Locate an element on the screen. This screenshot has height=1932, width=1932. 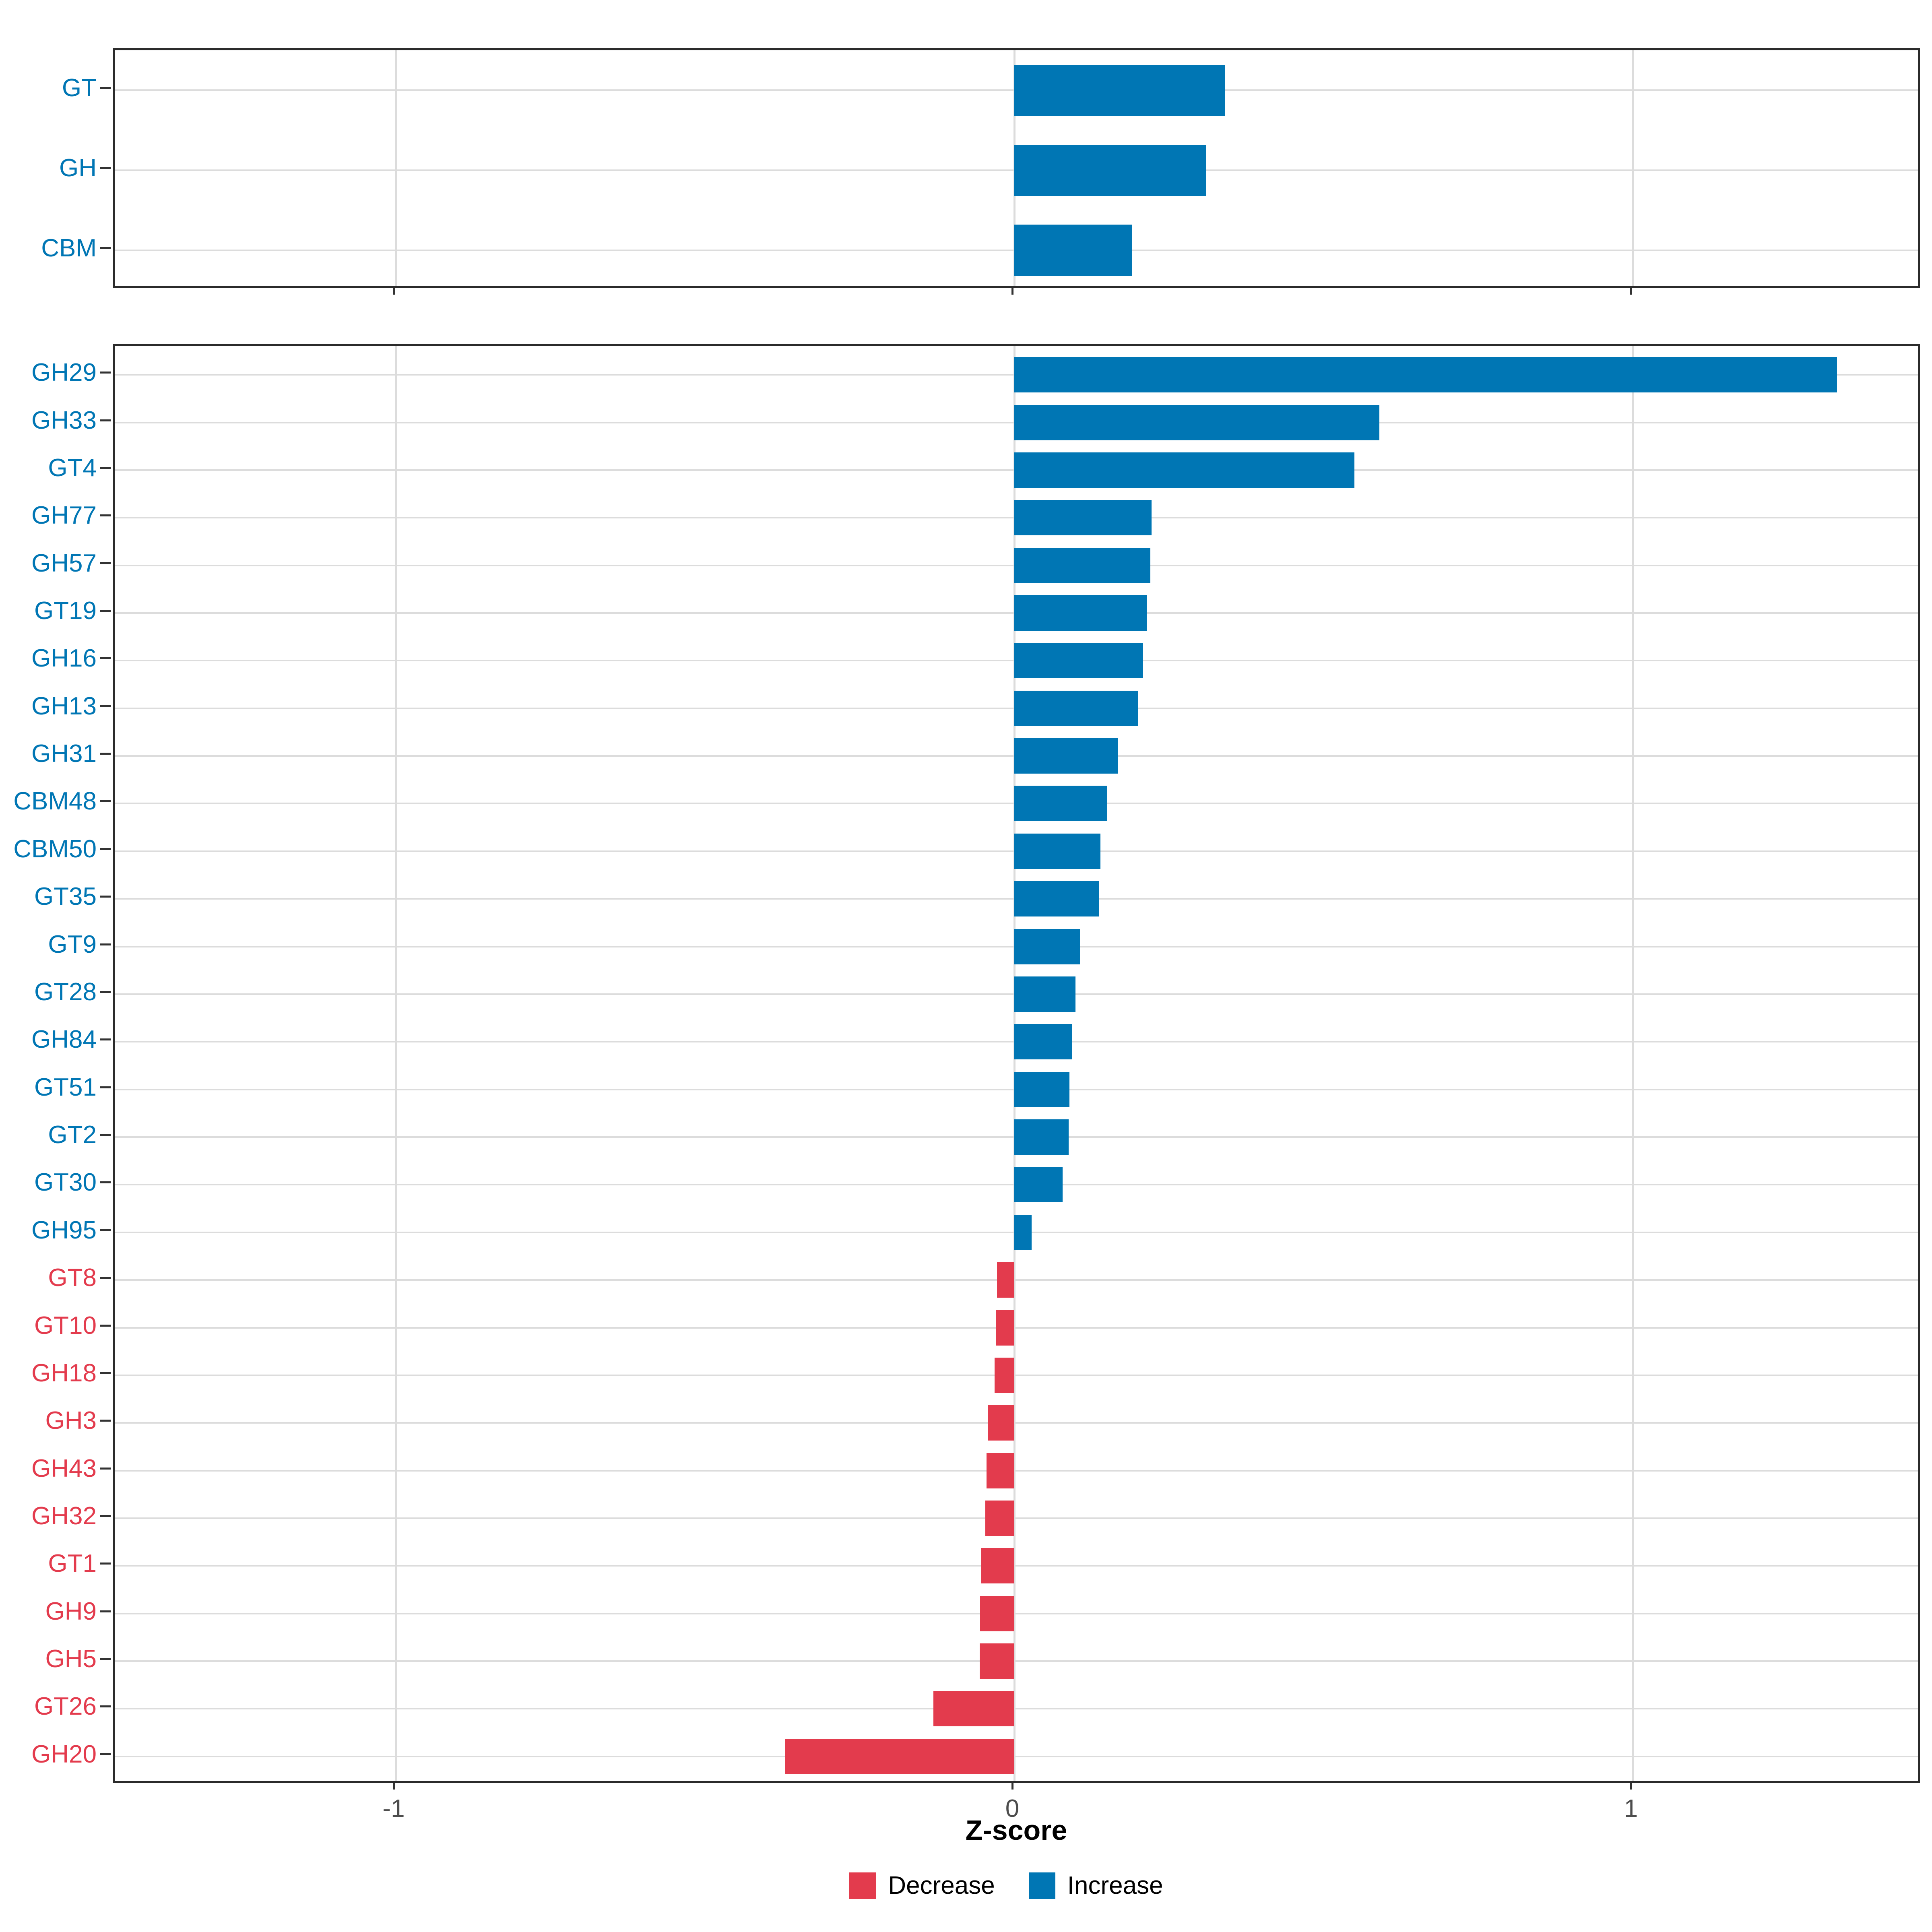
x-tick-label: 1 is located at coordinates (1631, 1809).